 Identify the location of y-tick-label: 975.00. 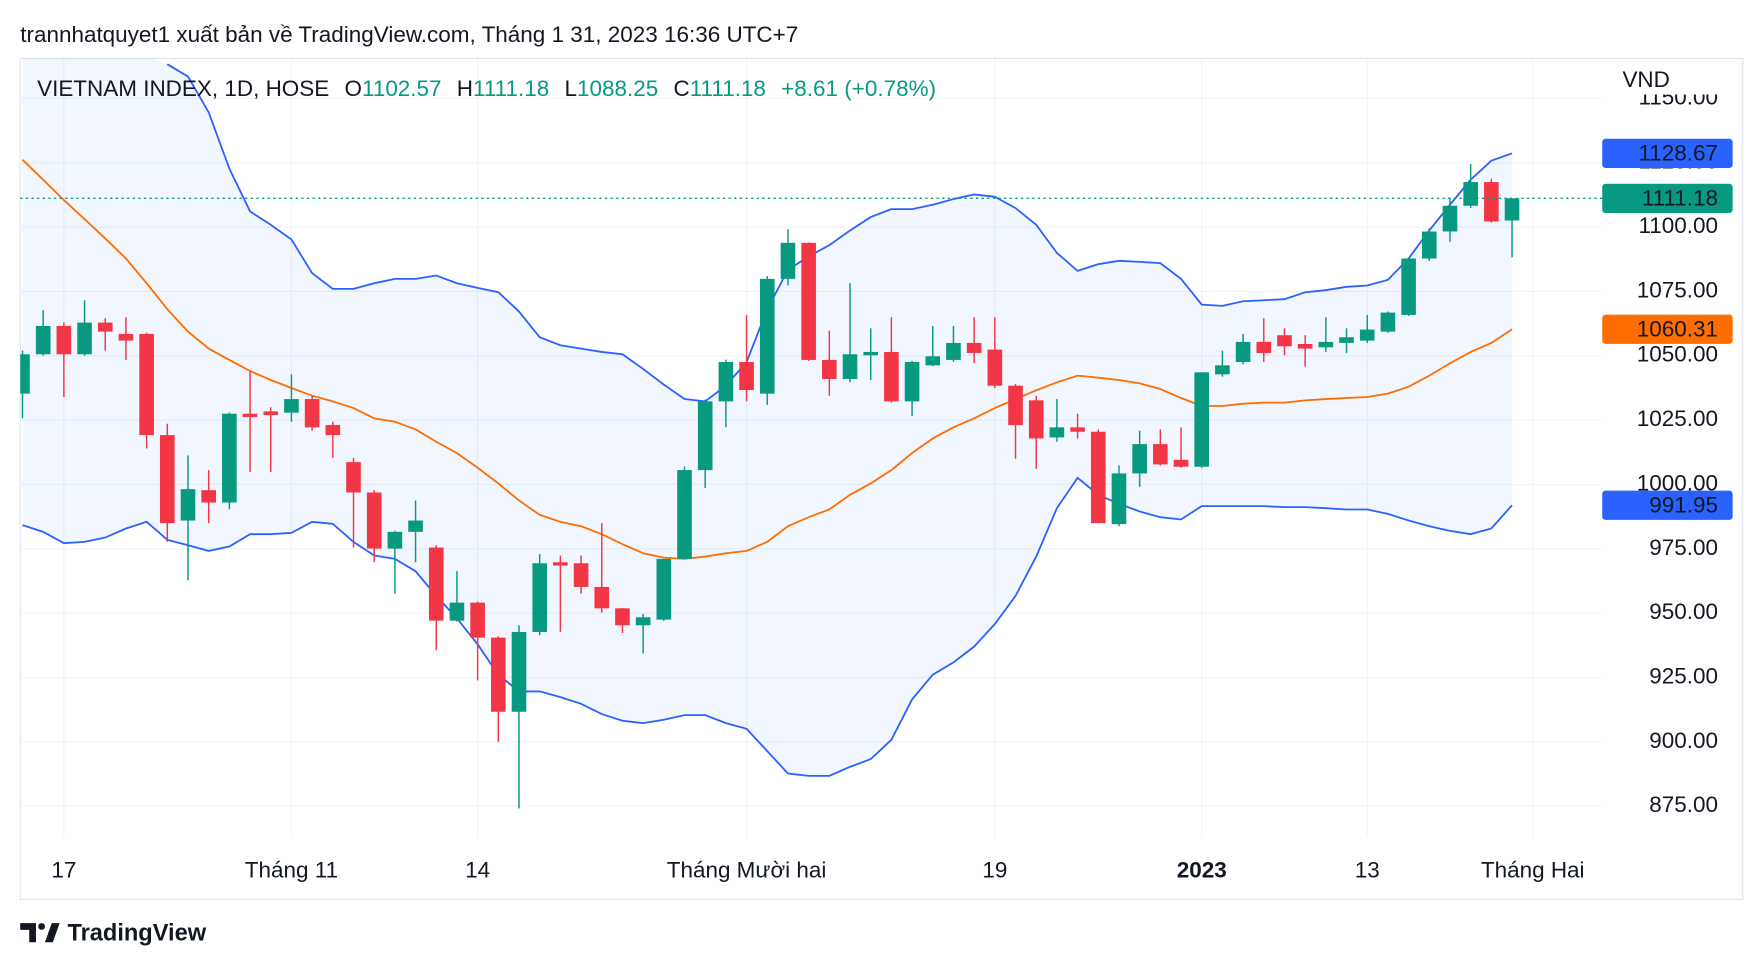
(1683, 547).